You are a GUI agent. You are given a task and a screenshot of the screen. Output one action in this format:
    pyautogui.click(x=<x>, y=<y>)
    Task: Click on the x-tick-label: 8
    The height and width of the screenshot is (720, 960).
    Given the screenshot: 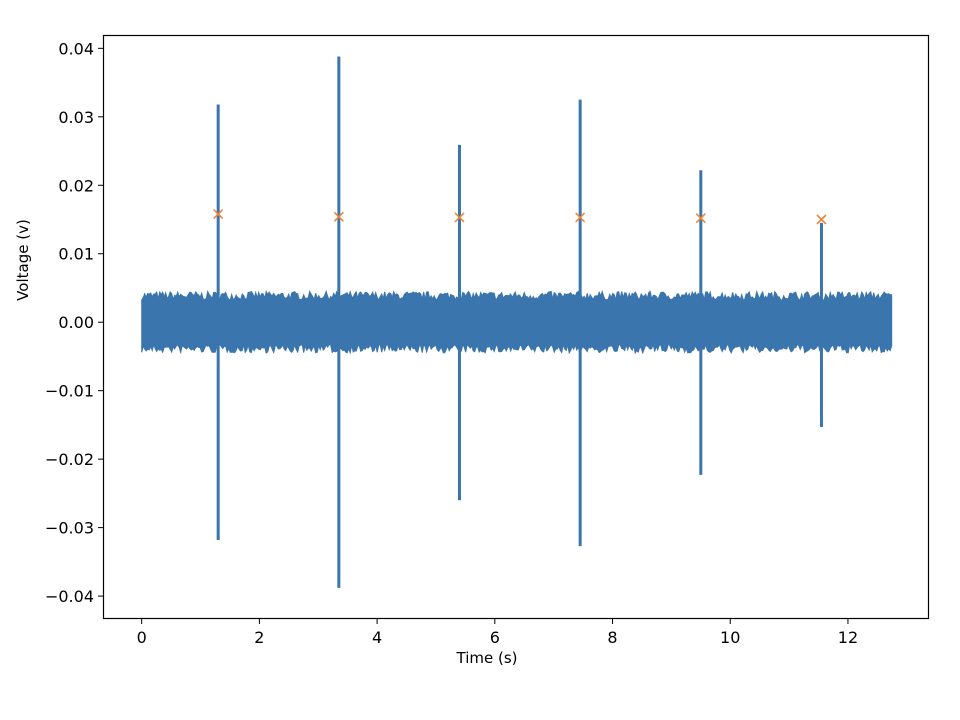 What is the action you would take?
    pyautogui.click(x=612, y=637)
    